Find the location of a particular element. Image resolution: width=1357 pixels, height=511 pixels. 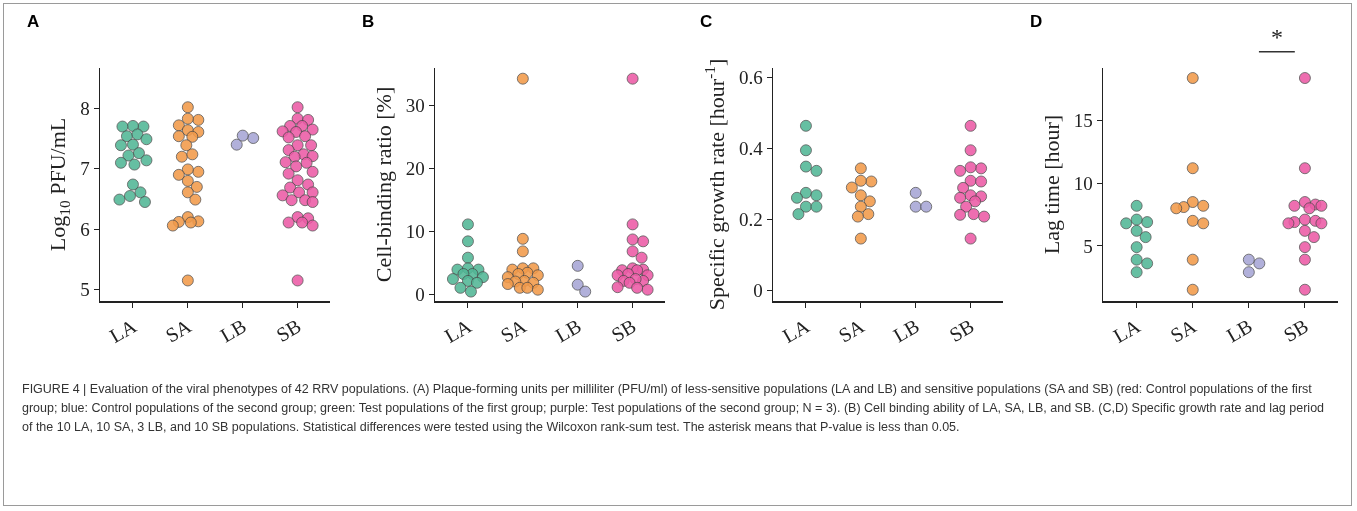

y-tick-label: 7 is located at coordinates (85, 169).